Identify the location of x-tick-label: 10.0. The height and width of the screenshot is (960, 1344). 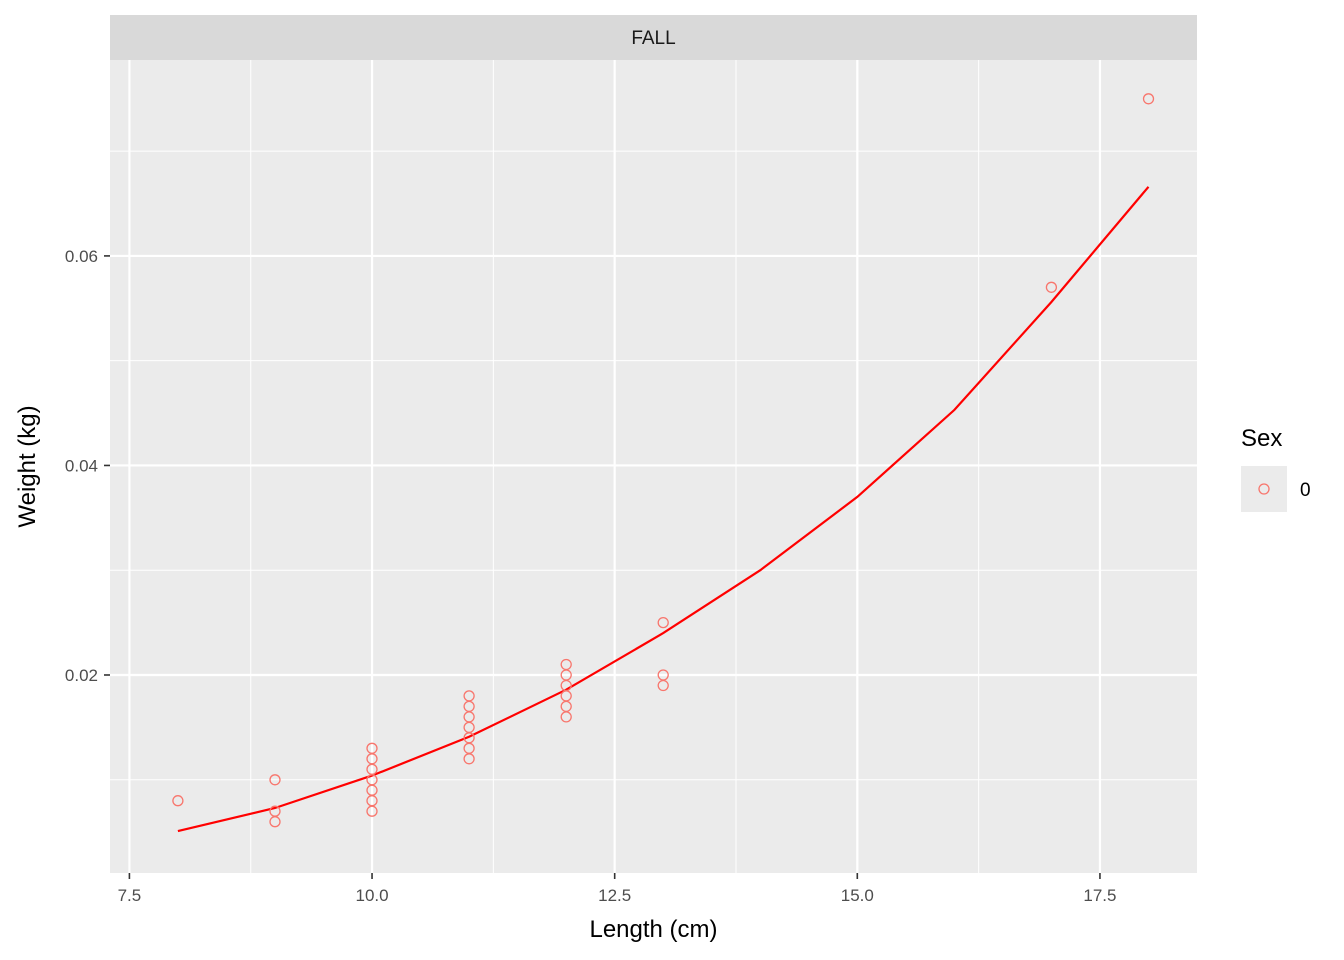
(371, 895).